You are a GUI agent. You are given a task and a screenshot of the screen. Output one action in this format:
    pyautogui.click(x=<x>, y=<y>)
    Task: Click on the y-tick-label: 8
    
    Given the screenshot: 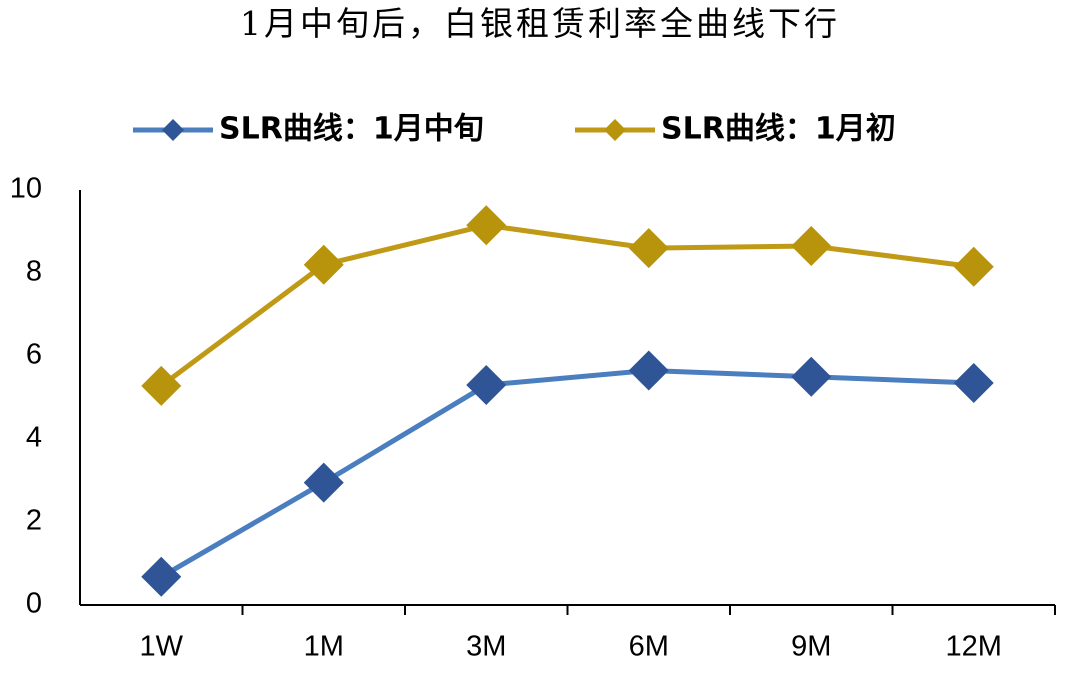 What is the action you would take?
    pyautogui.click(x=34, y=272)
    